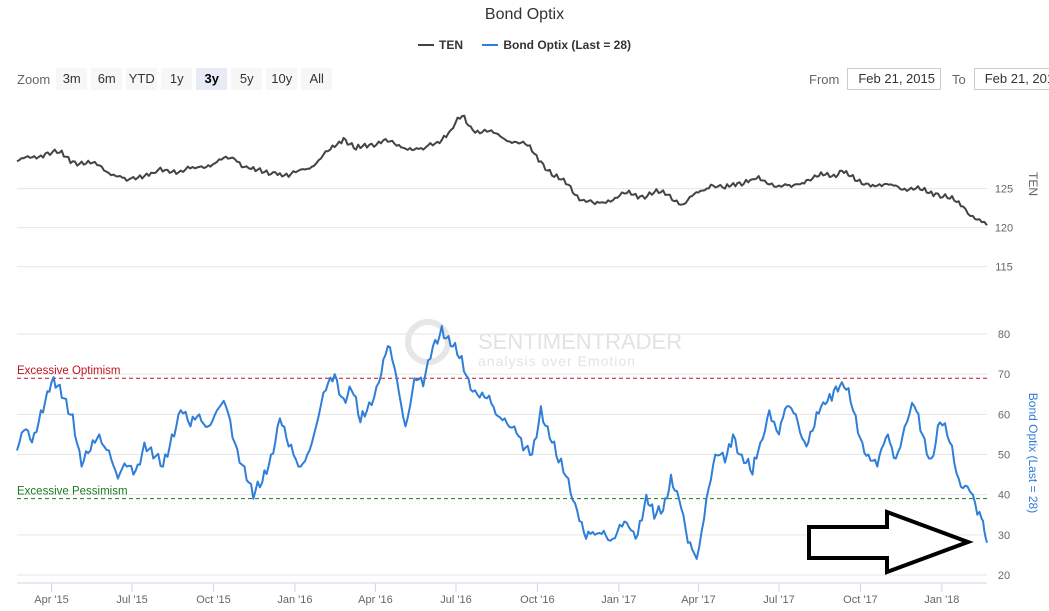  Describe the element at coordinates (142, 79) in the screenshot. I see `zoom-button-ytd: YTD` at that location.